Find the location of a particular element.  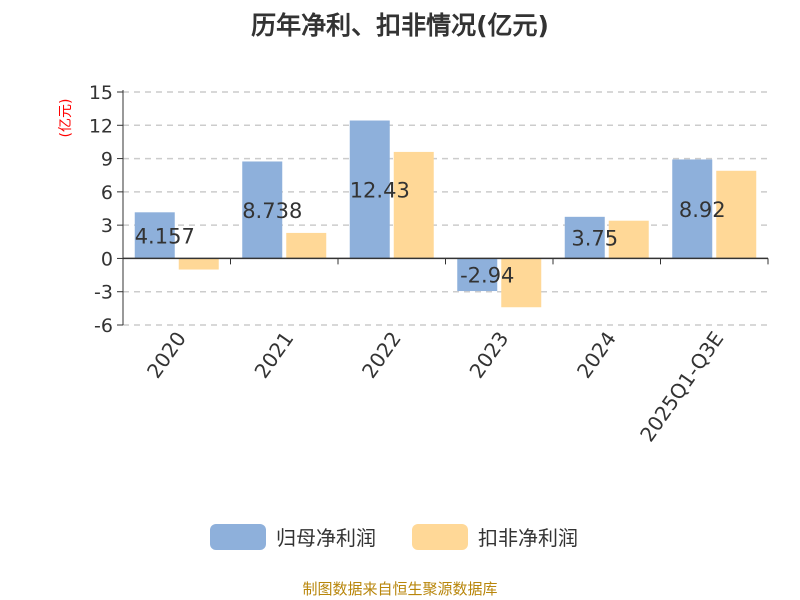

chart-title: 历年净利、扣非情况(亿元) is located at coordinates (400, 25).